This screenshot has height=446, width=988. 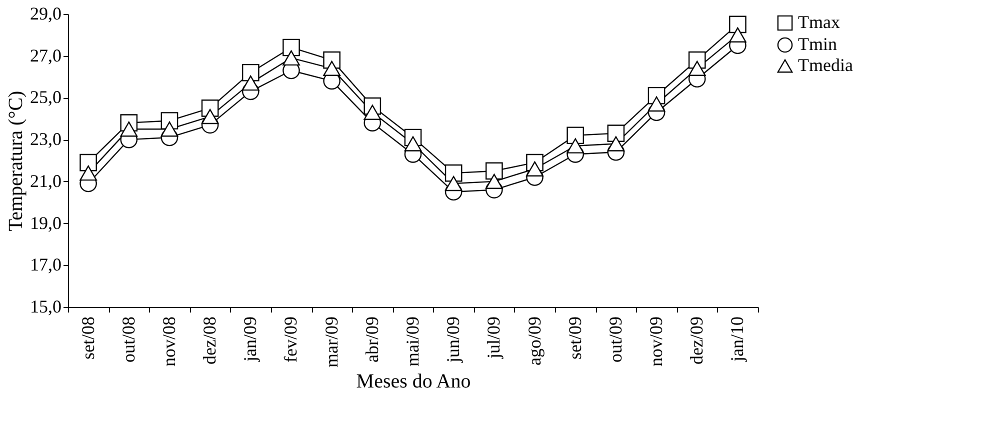 What do you see at coordinates (250, 339) in the screenshot?
I see `x-tick-label: jan/09` at bounding box center [250, 339].